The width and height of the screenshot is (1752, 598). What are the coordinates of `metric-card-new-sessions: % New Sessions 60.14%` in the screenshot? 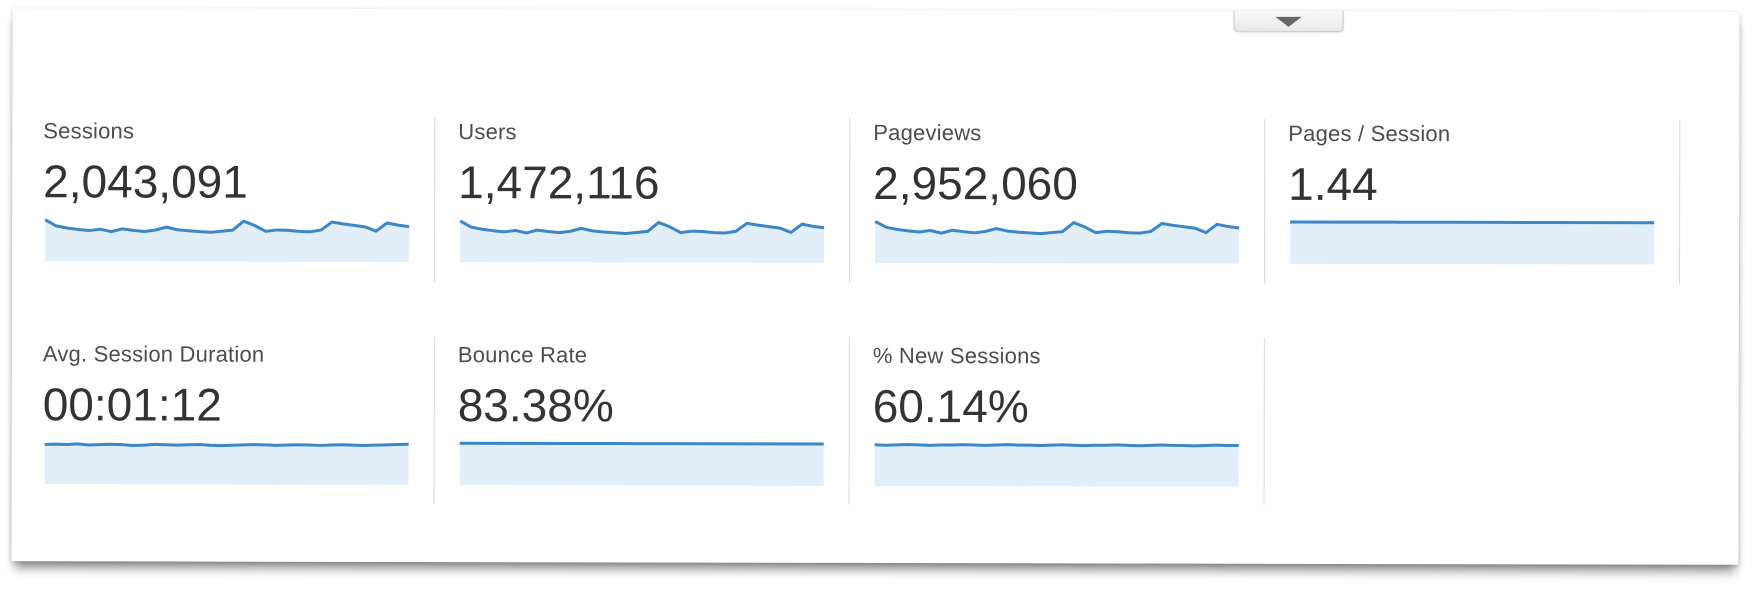 It's located at (1057, 421).